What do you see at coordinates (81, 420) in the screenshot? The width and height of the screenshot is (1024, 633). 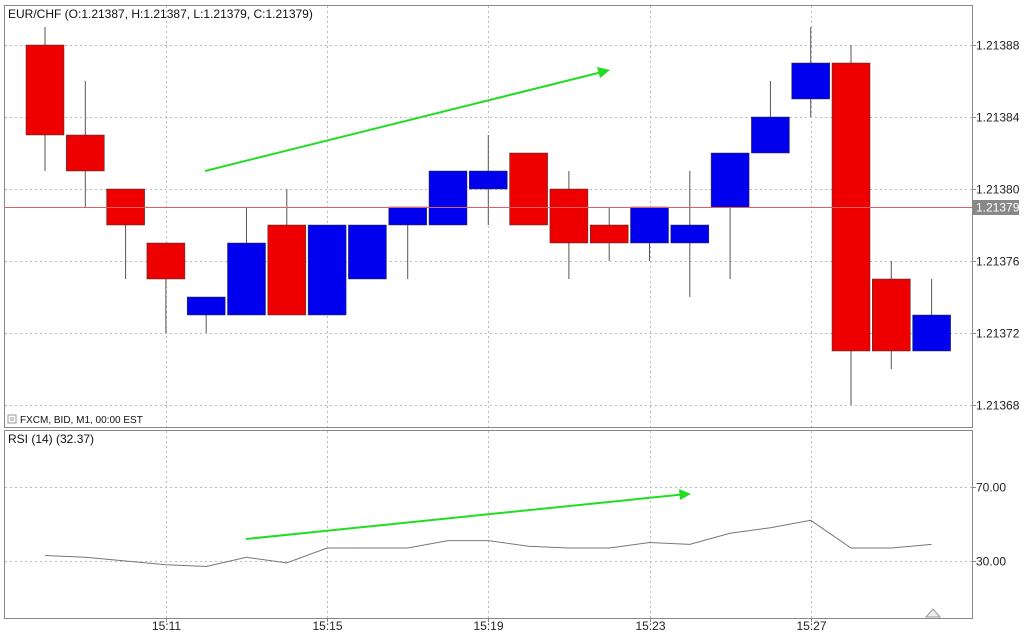 I see `feed-info-label: FXCM, BID, M1, 00:00 EST` at bounding box center [81, 420].